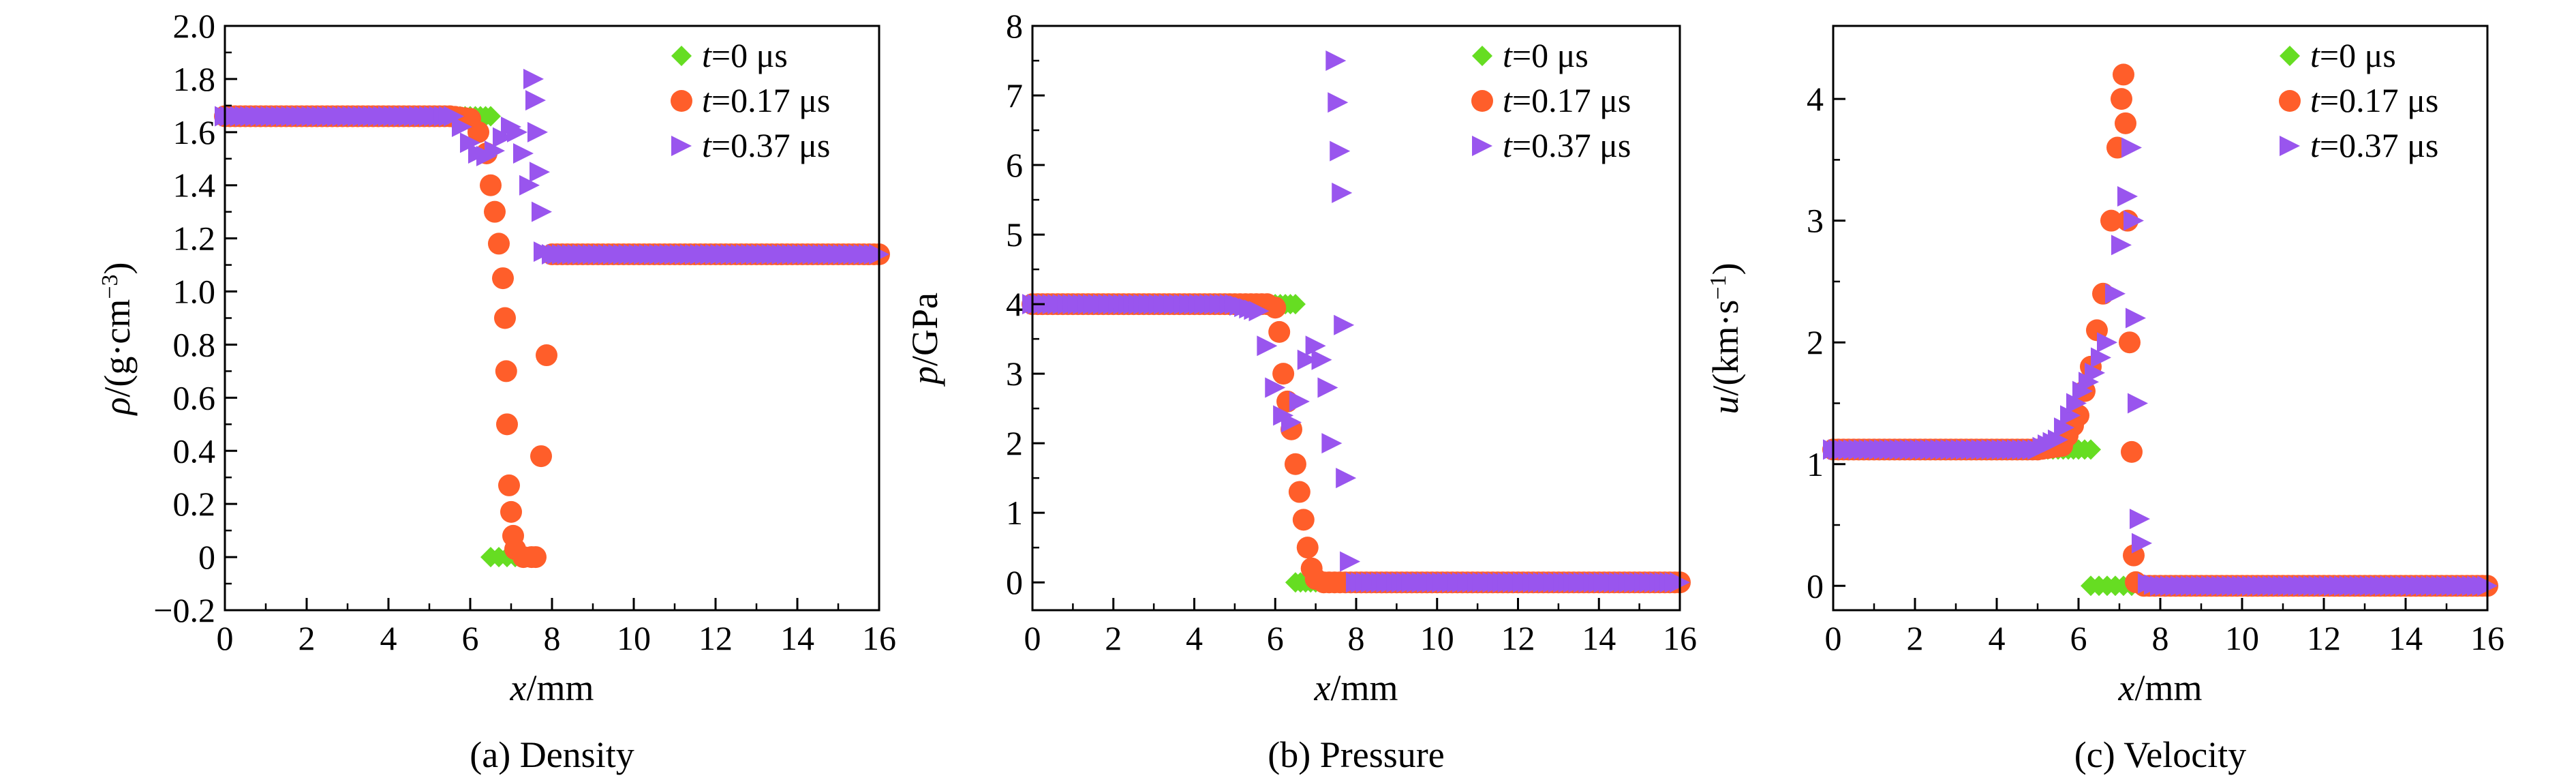  What do you see at coordinates (552, 687) in the screenshot?
I see `x-axis-label: x/mm` at bounding box center [552, 687].